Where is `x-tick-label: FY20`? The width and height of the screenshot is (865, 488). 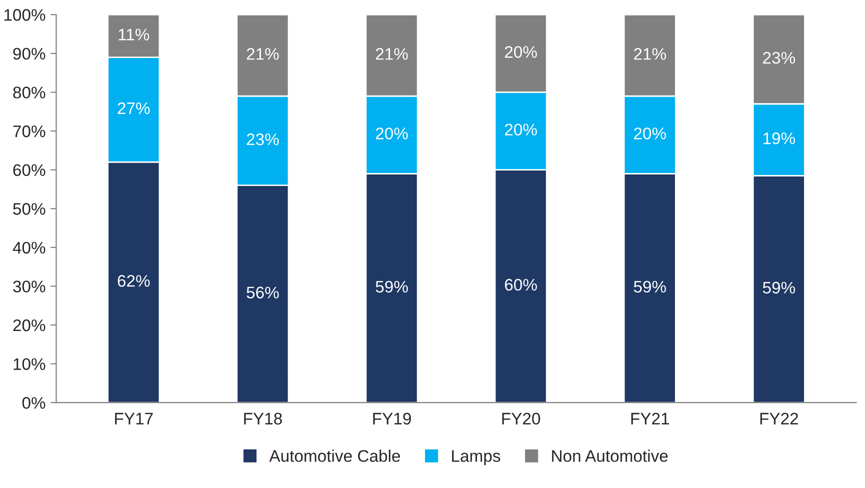
x-tick-label: FY20 is located at coordinates (521, 418).